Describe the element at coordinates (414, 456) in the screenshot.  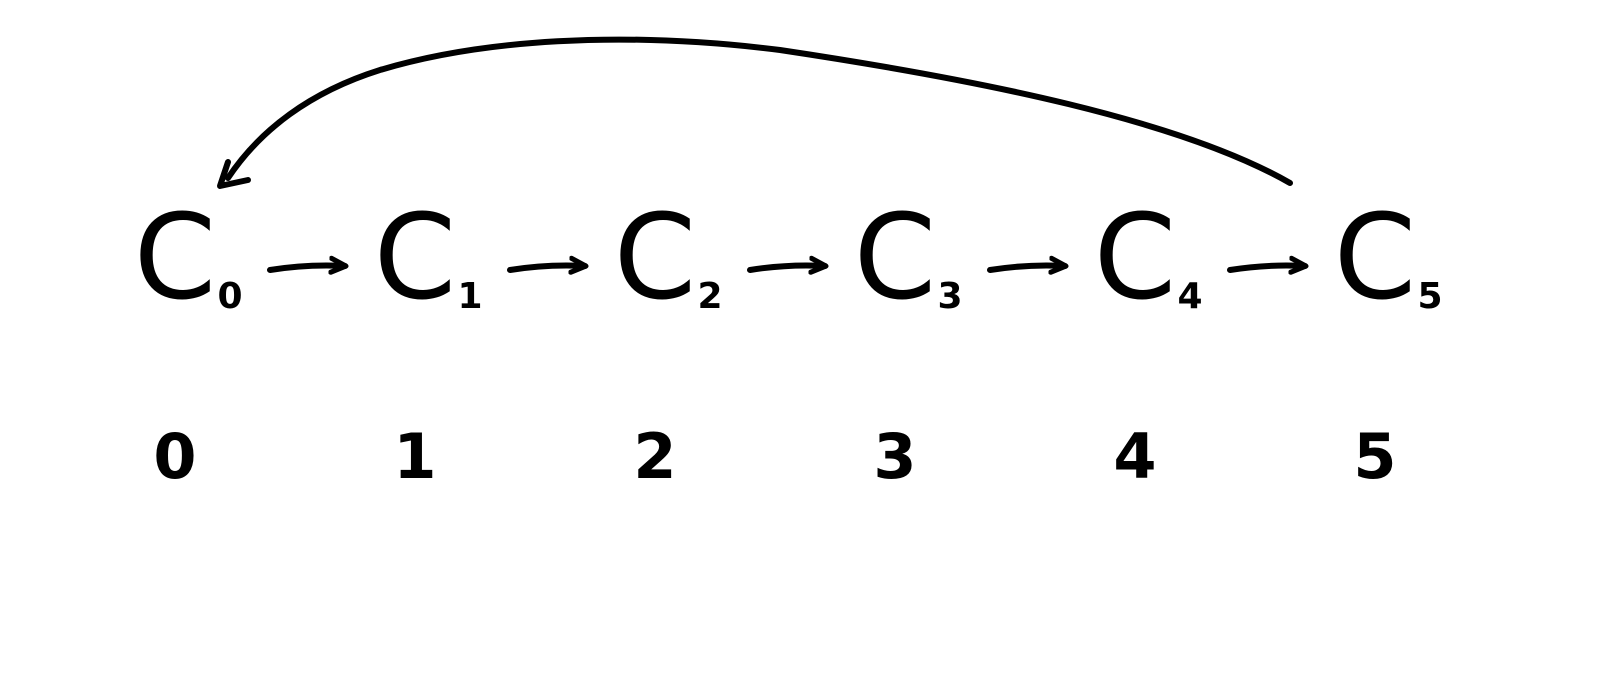
I see `index-label-1: 1` at that location.